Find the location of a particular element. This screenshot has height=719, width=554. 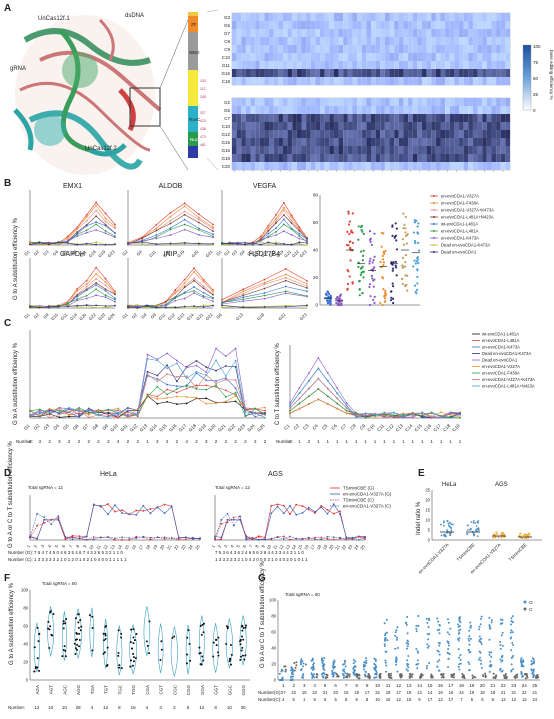

f-number: 3 is located at coordinates (160, 707).